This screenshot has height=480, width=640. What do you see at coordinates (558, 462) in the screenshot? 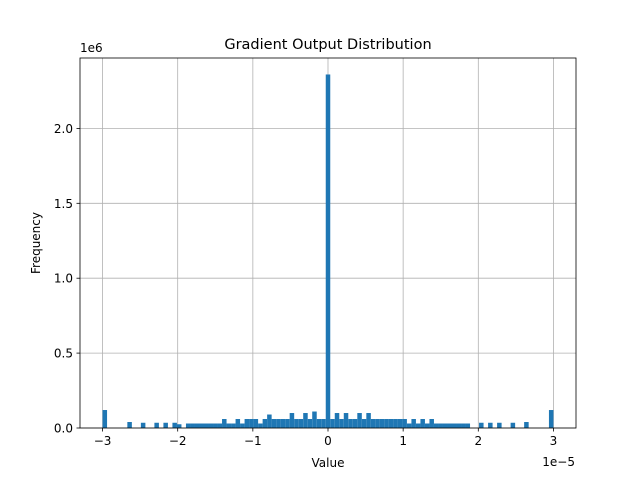
I see `x-axis-offset-label: 1e−5` at bounding box center [558, 462].